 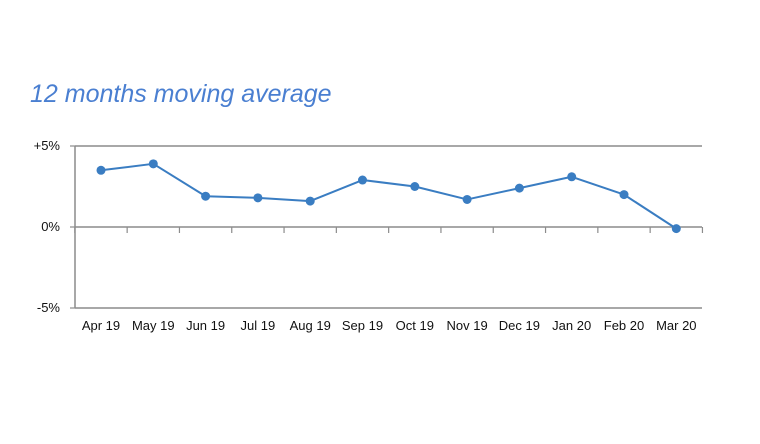 What do you see at coordinates (310, 325) in the screenshot?
I see `x-tick-label: Aug 19` at bounding box center [310, 325].